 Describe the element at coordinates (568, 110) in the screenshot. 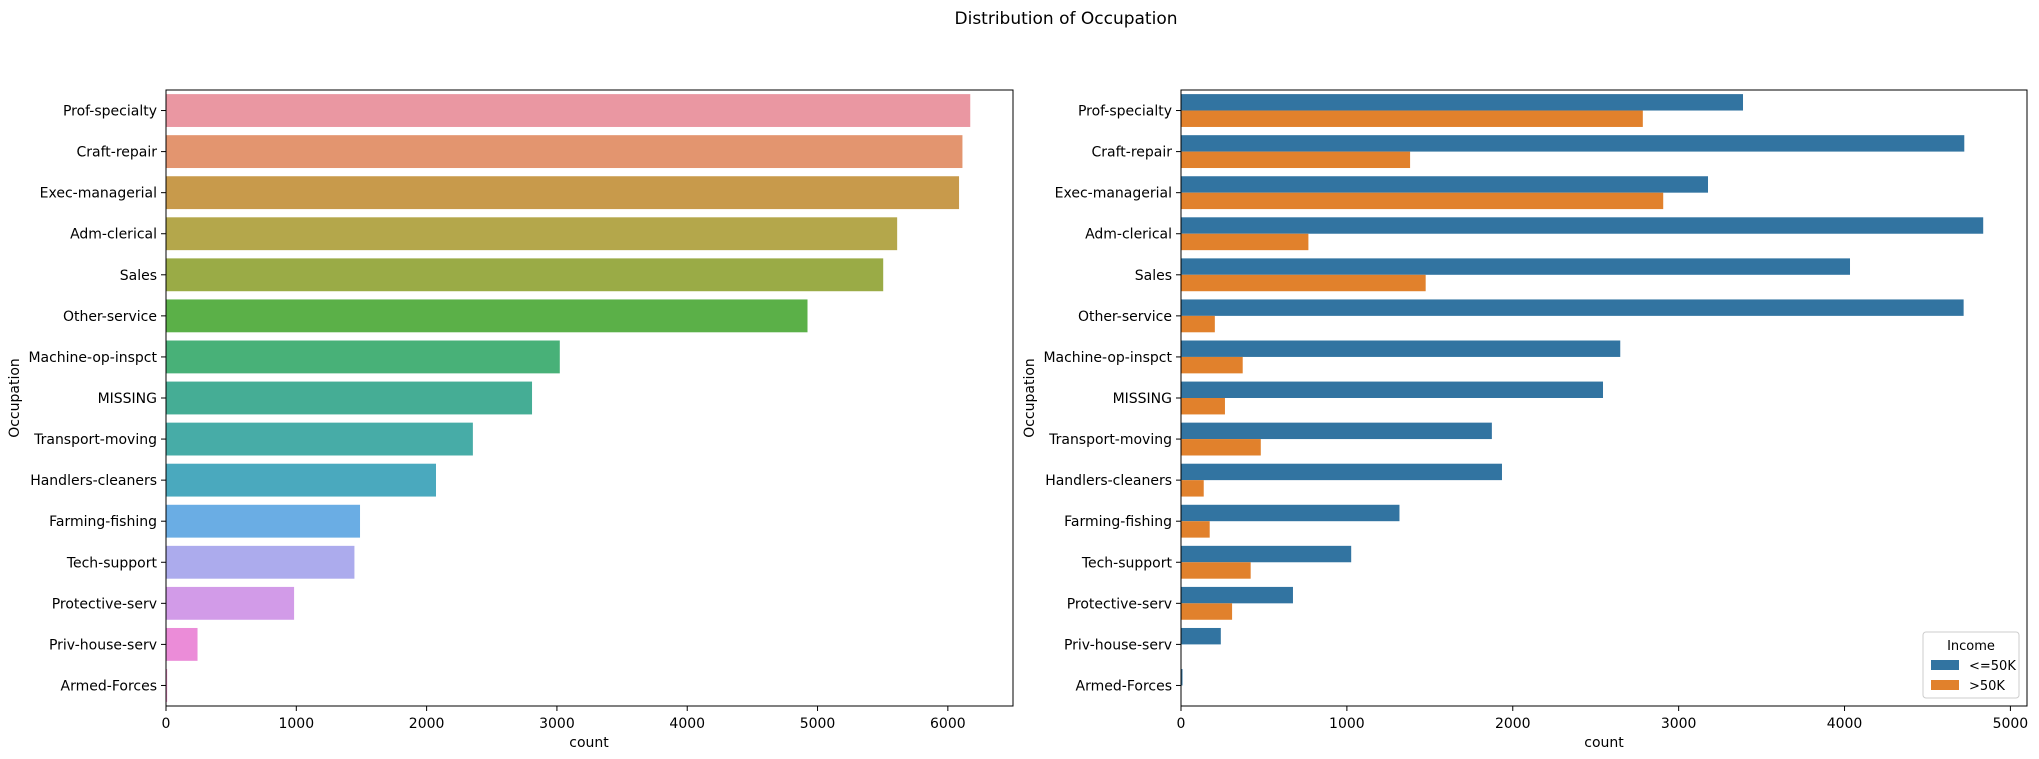

I see `bar-prof-specialty` at that location.